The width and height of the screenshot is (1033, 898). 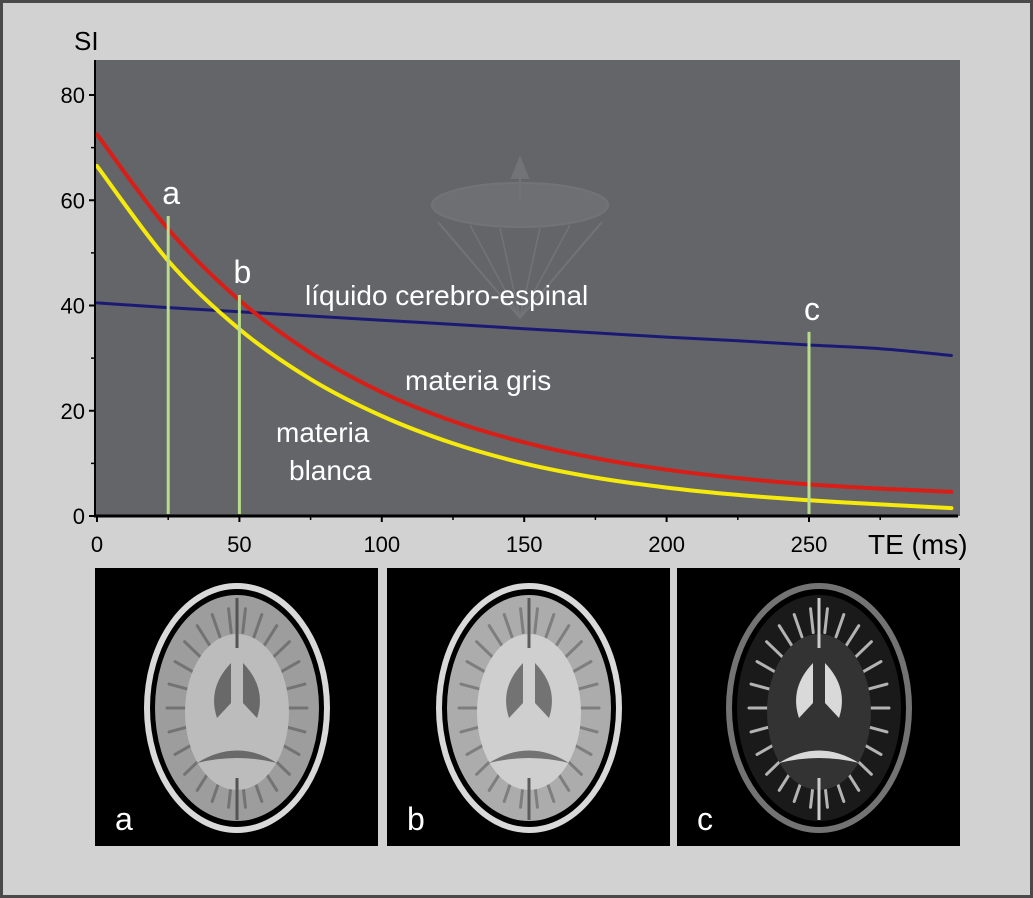 I want to click on y-tick-label-80: 80, so click(x=73, y=95).